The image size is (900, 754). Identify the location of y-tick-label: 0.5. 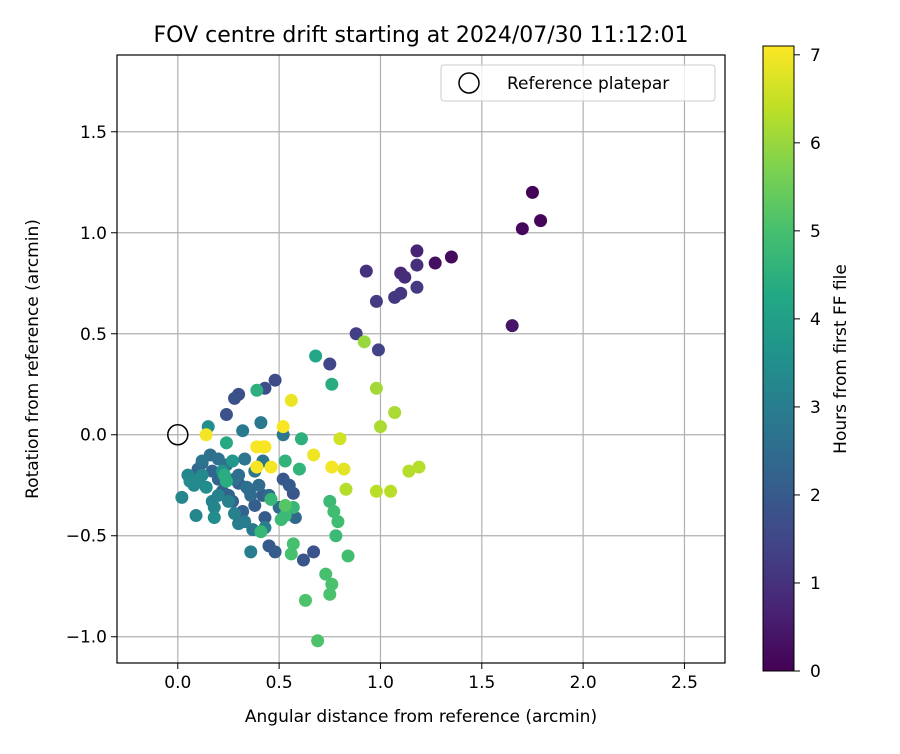
(93, 335).